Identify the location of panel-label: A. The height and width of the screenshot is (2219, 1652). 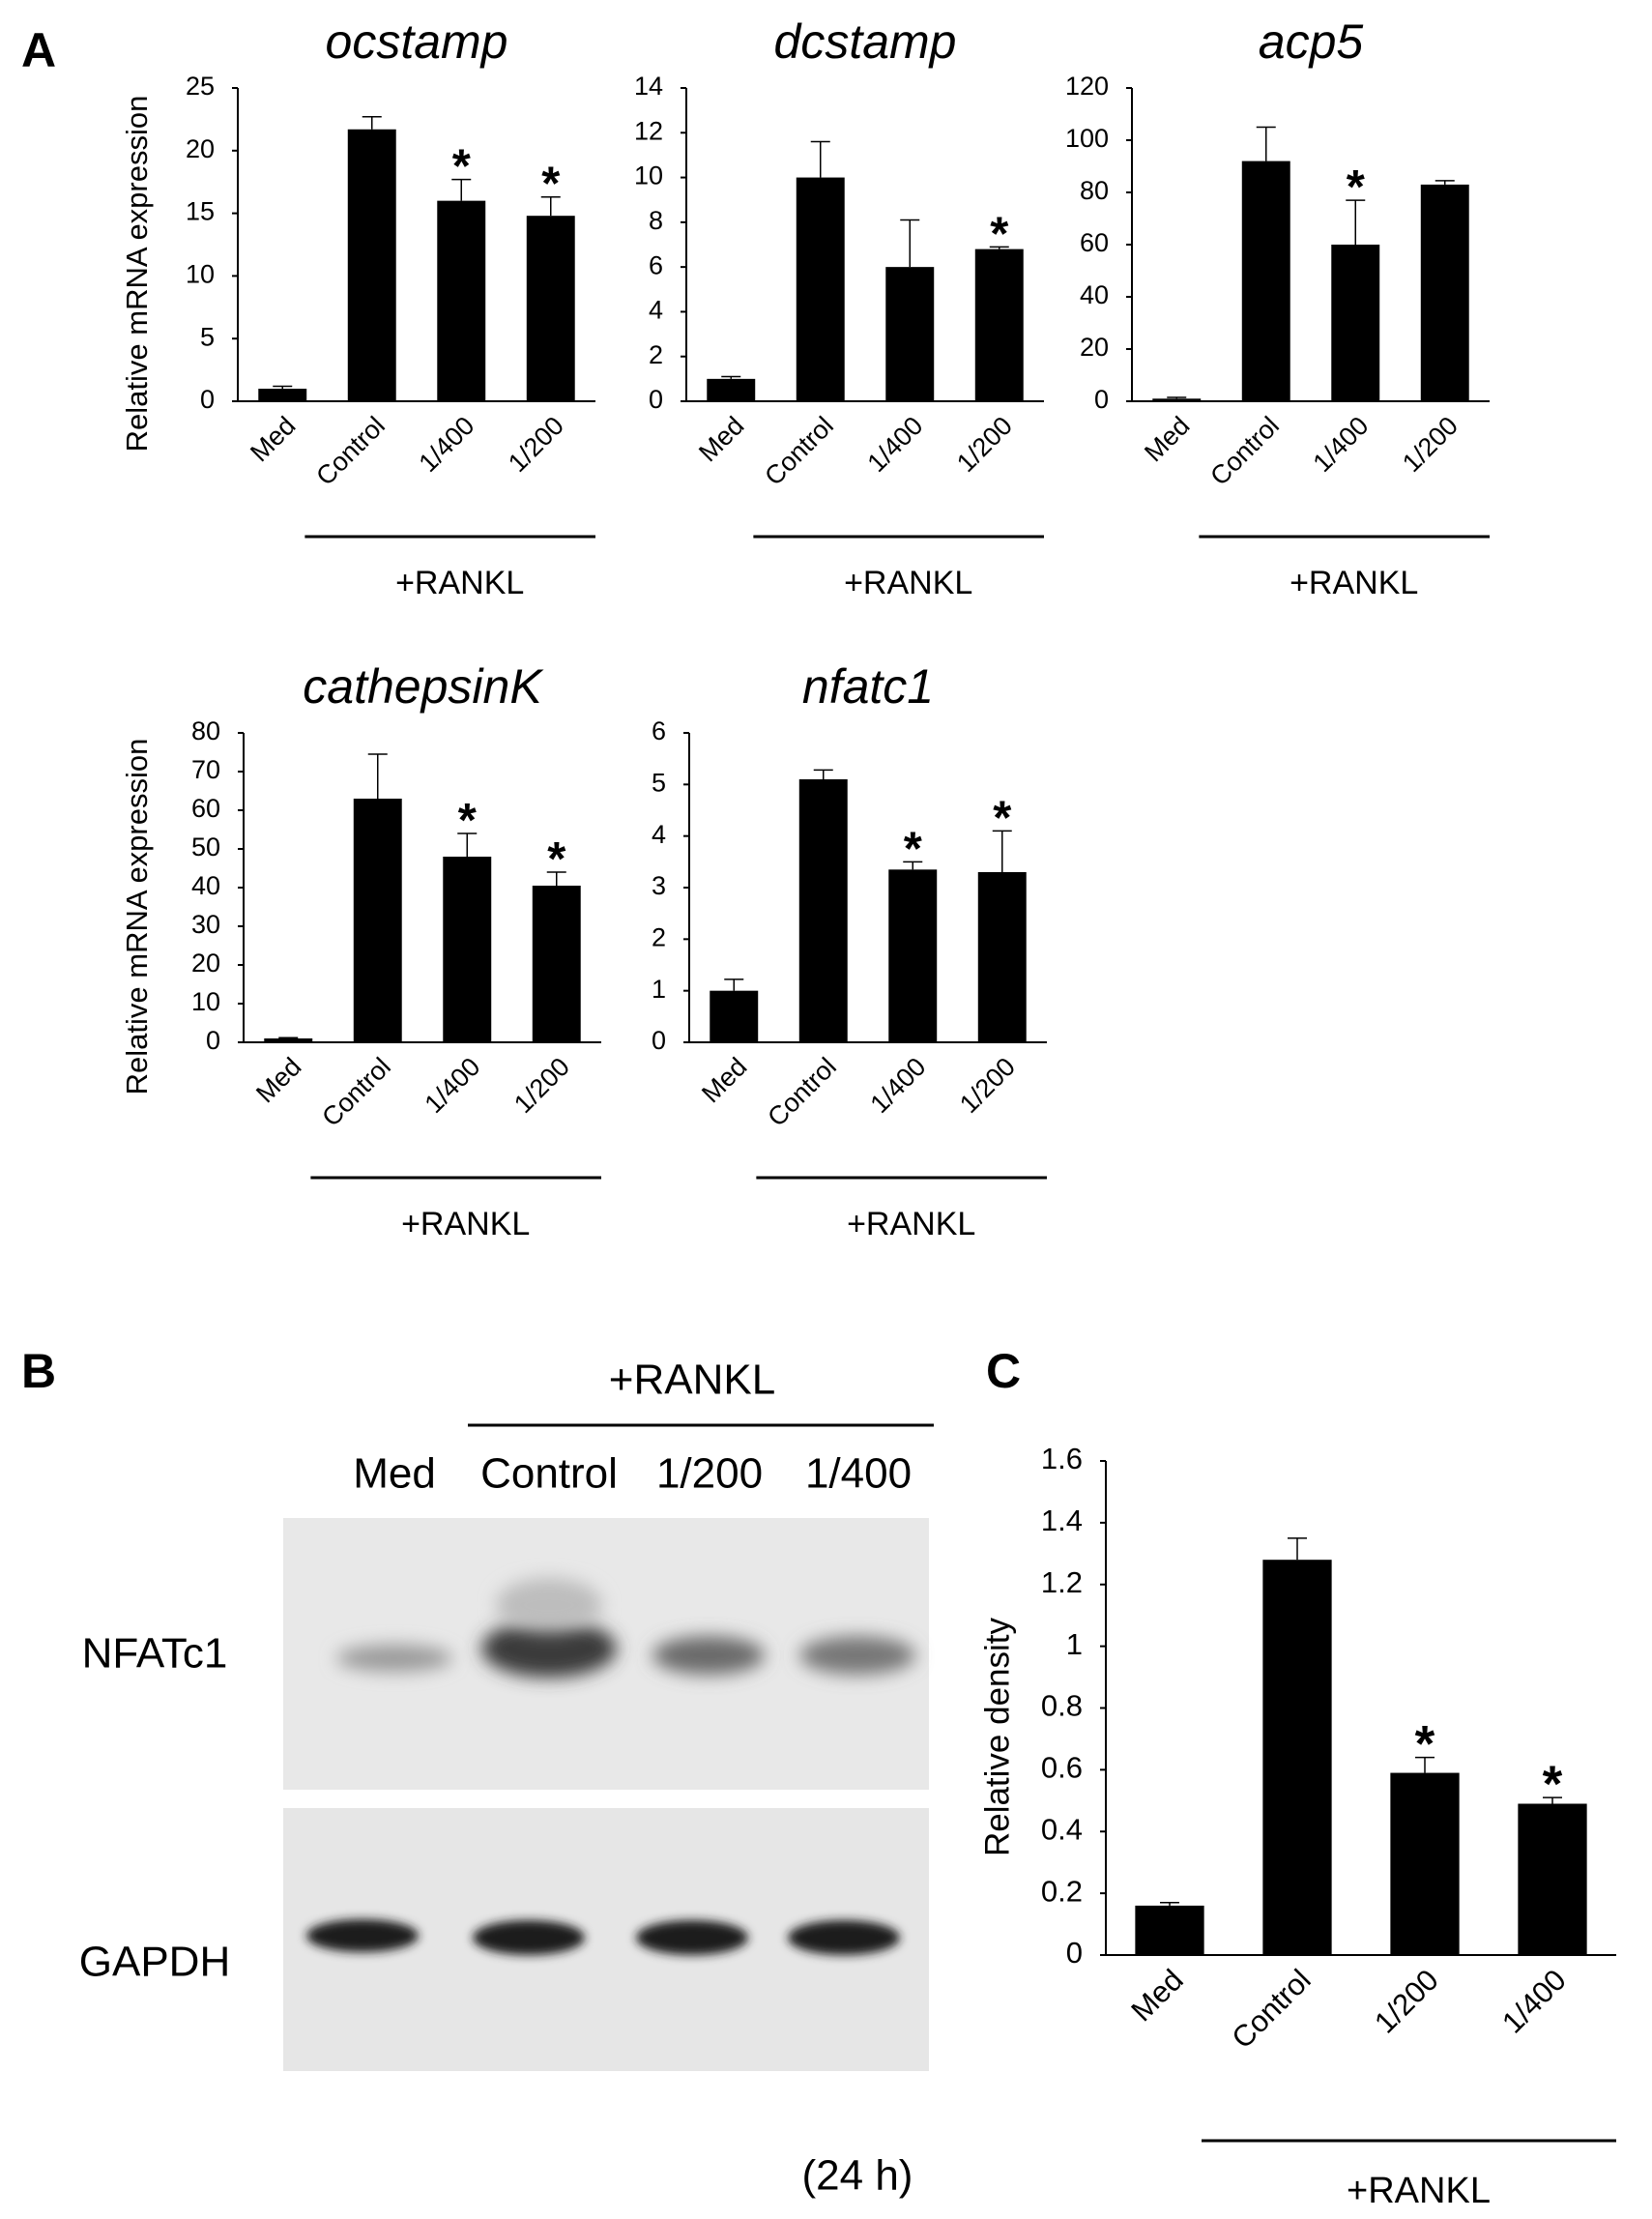
(38, 50).